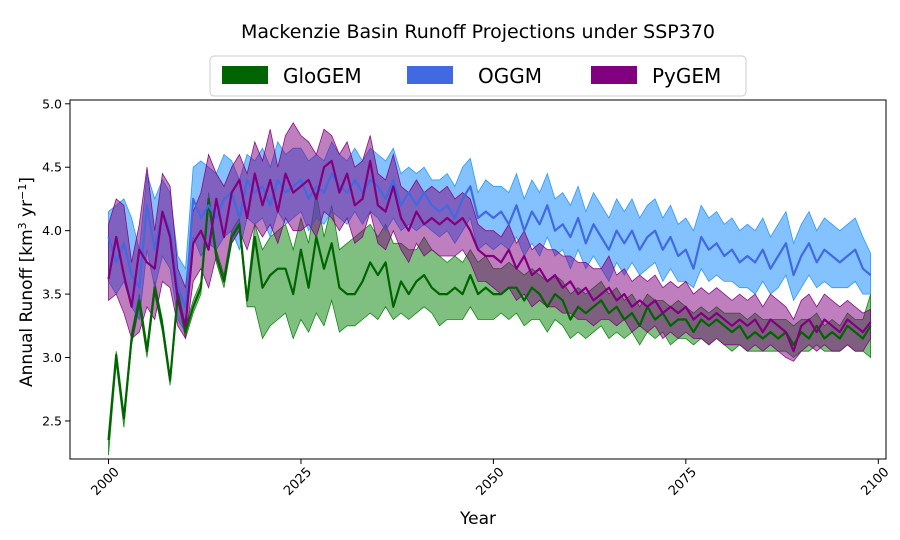  I want to click on y-tick-label: 4.5, so click(52, 167).